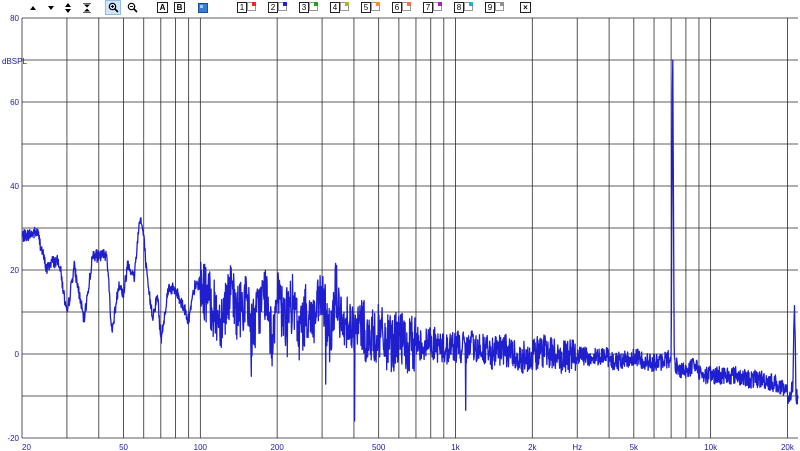  I want to click on channel-number: 5, so click(366, 7).